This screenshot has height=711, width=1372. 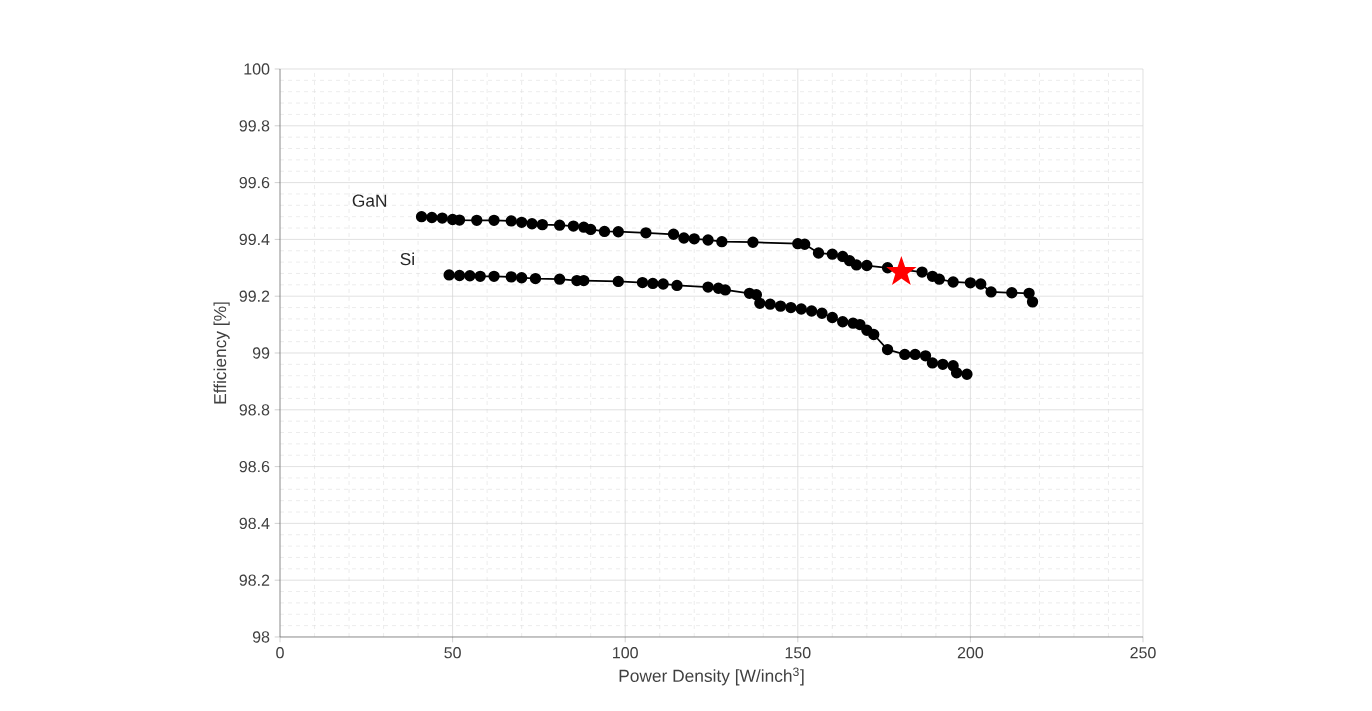 What do you see at coordinates (254, 580) in the screenshot?
I see `y-tick-label: 98.2` at bounding box center [254, 580].